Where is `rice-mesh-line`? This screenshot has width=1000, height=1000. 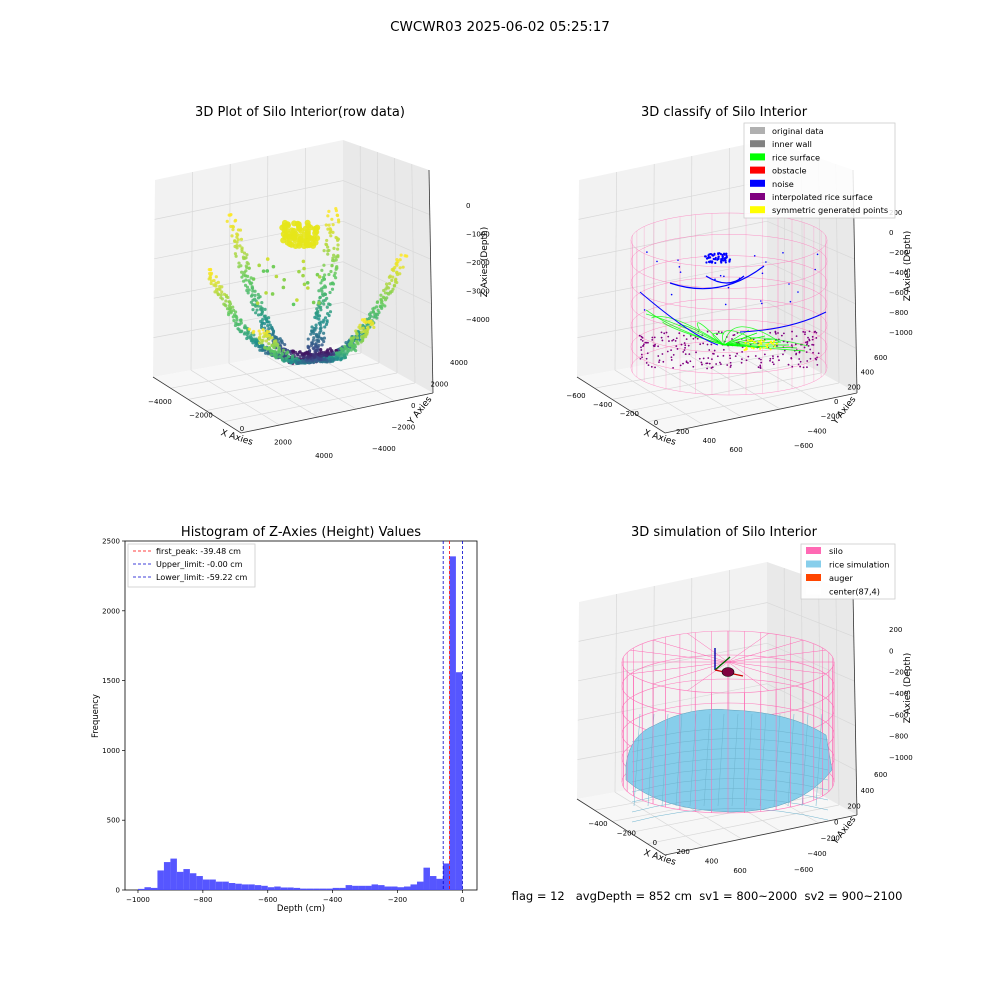 rice-mesh-line is located at coordinates (749, 760).